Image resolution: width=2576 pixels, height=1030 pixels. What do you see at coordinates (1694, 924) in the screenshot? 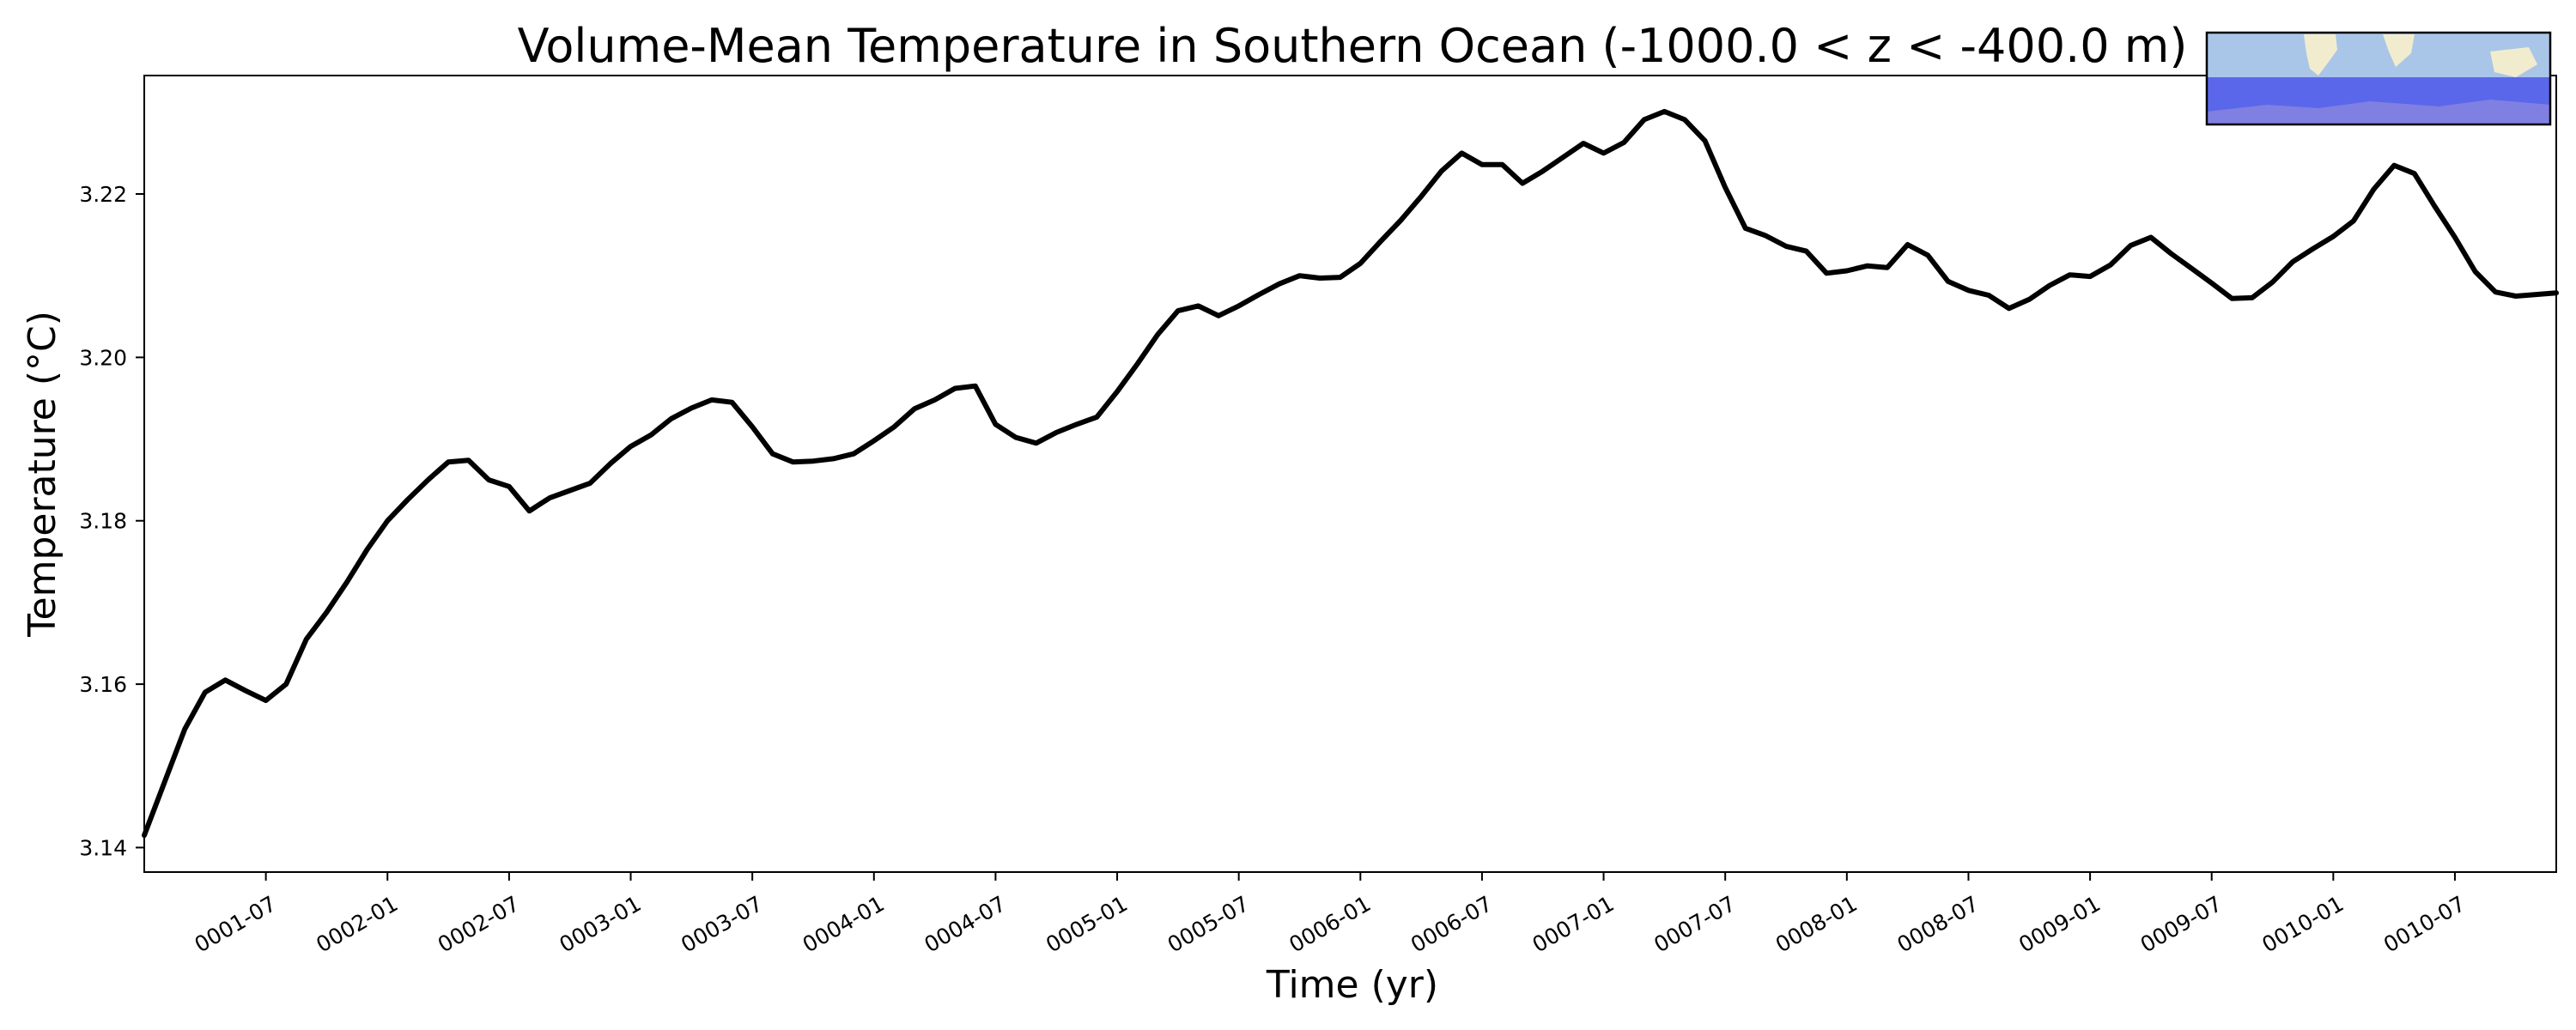
I see `x-tick-label: 0007-07` at bounding box center [1694, 924].